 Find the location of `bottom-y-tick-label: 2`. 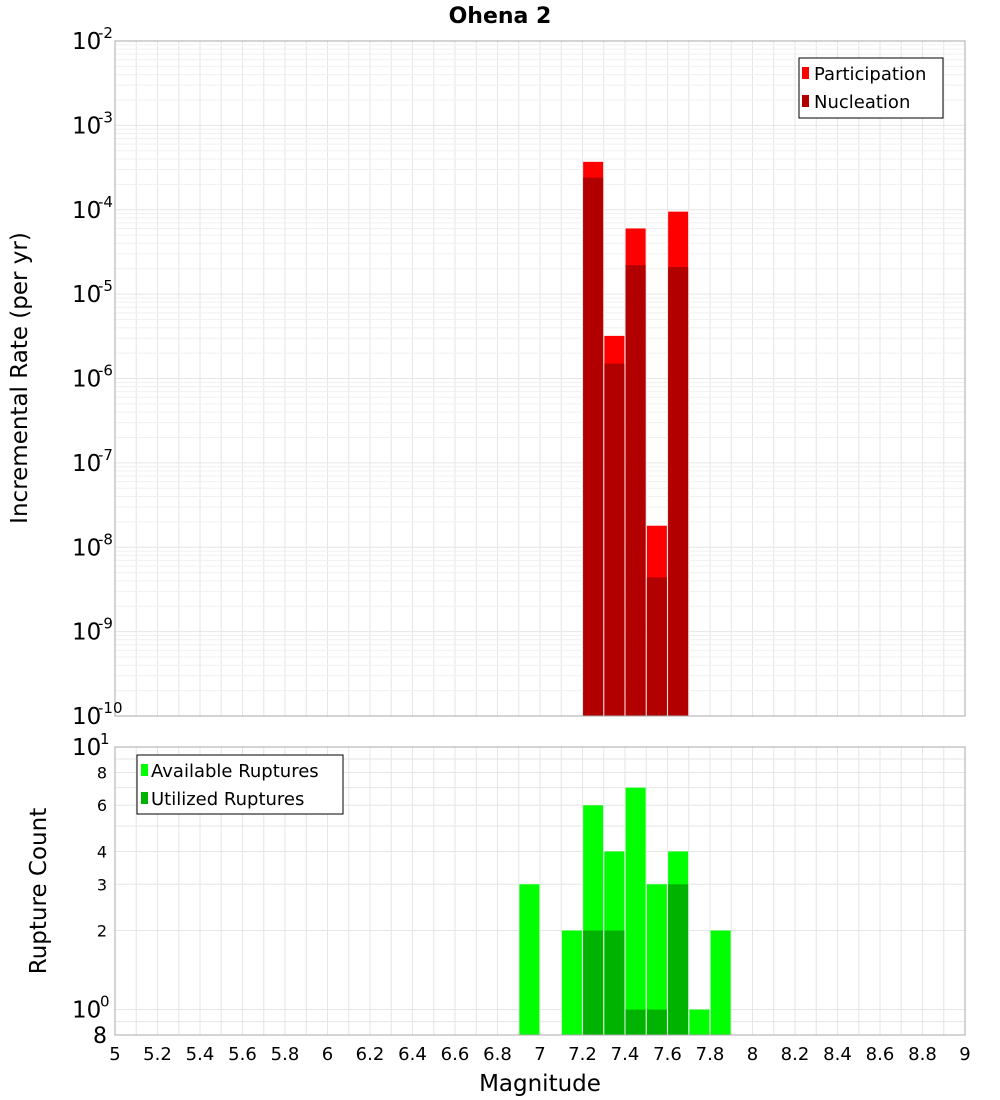

bottom-y-tick-label: 2 is located at coordinates (102, 931).